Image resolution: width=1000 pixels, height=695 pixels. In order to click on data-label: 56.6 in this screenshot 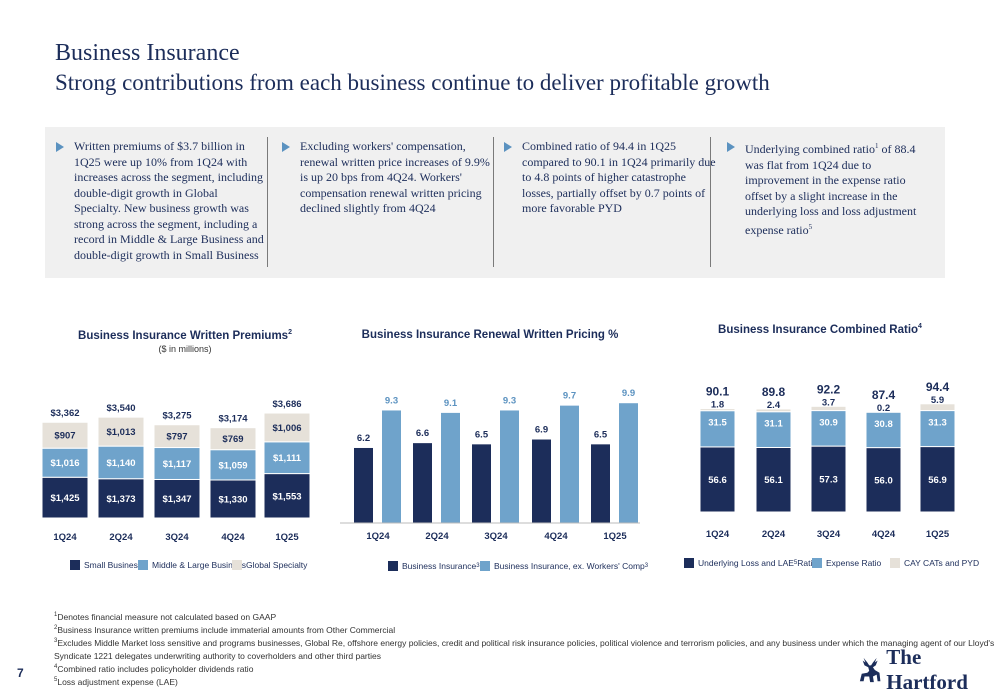, I will do `click(717, 480)`.